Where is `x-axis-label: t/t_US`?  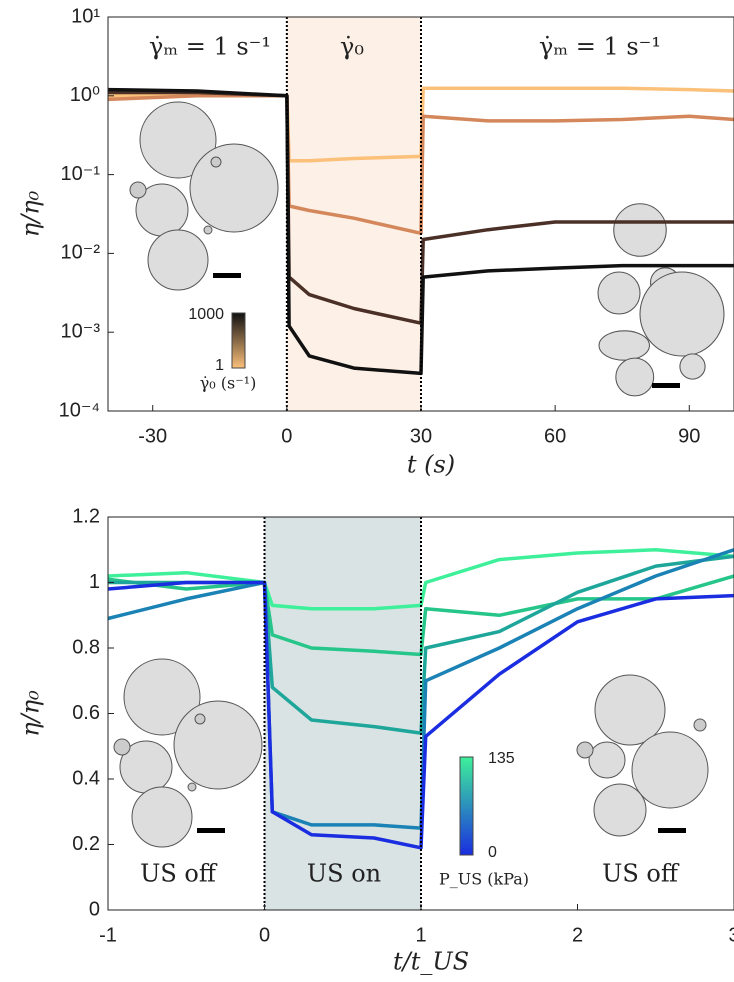 x-axis-label: t/t_US is located at coordinates (431, 962).